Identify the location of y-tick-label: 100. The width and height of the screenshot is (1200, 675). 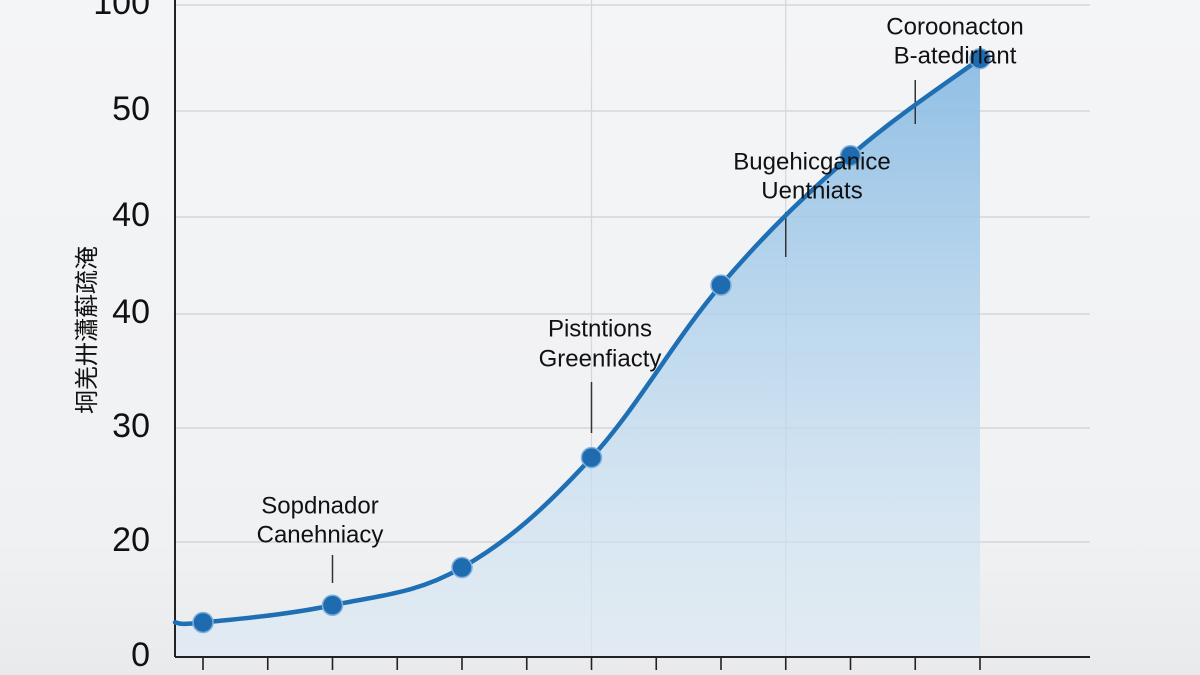
(121, 11).